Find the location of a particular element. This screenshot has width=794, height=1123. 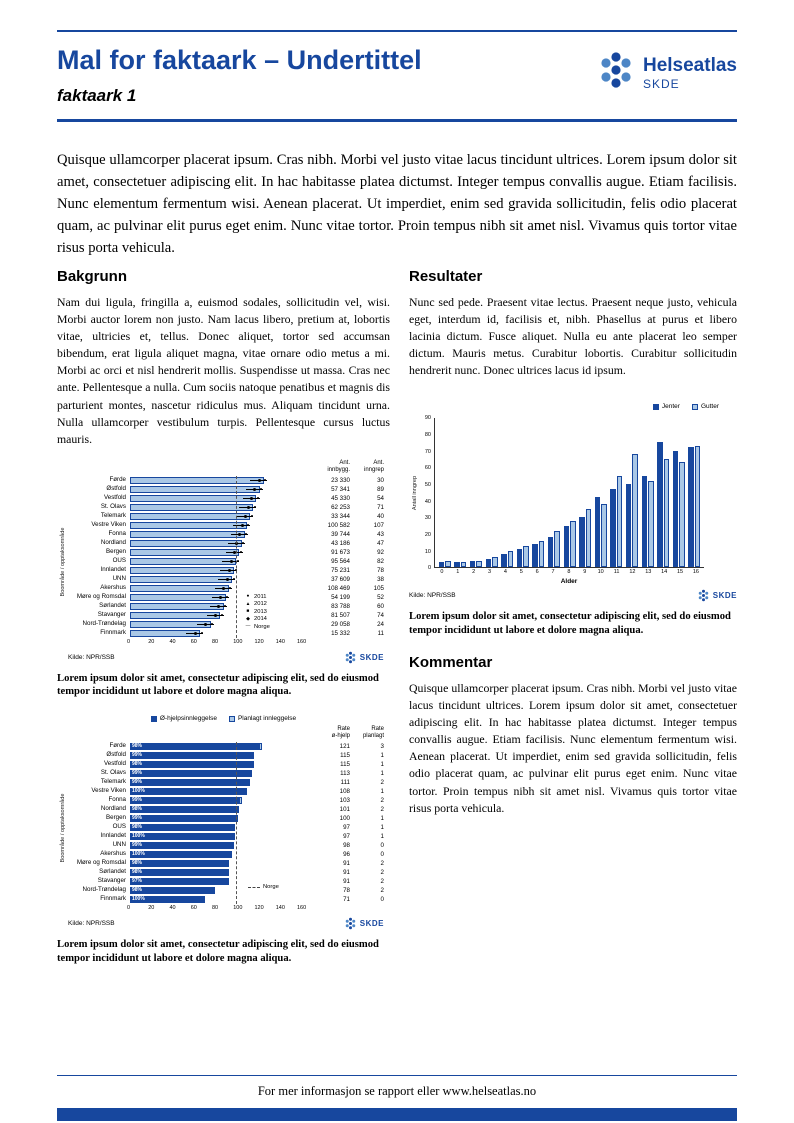

x-tick-label: 100 is located at coordinates (238, 907).